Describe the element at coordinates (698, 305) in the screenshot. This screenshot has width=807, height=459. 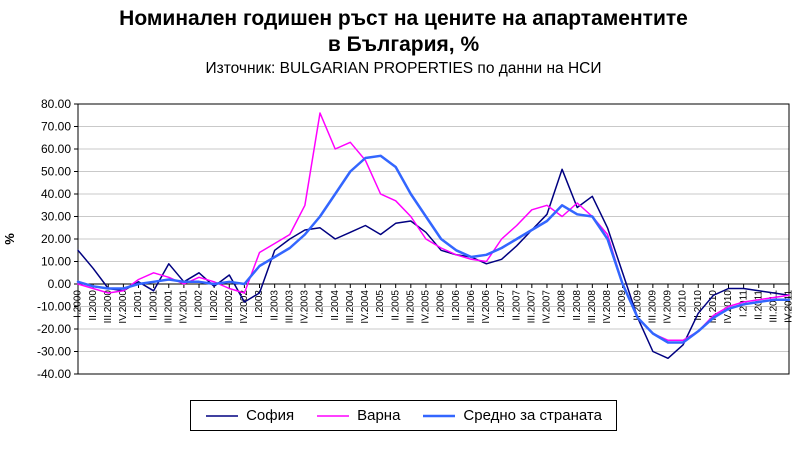
I see `svg-text: II.2010` at that location.